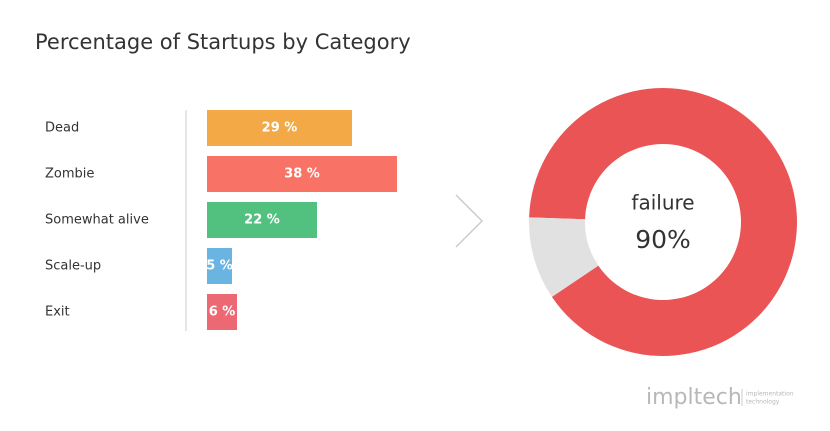 Image resolution: width=830 pixels, height=431 pixels. I want to click on logo: impltech, so click(694, 397).